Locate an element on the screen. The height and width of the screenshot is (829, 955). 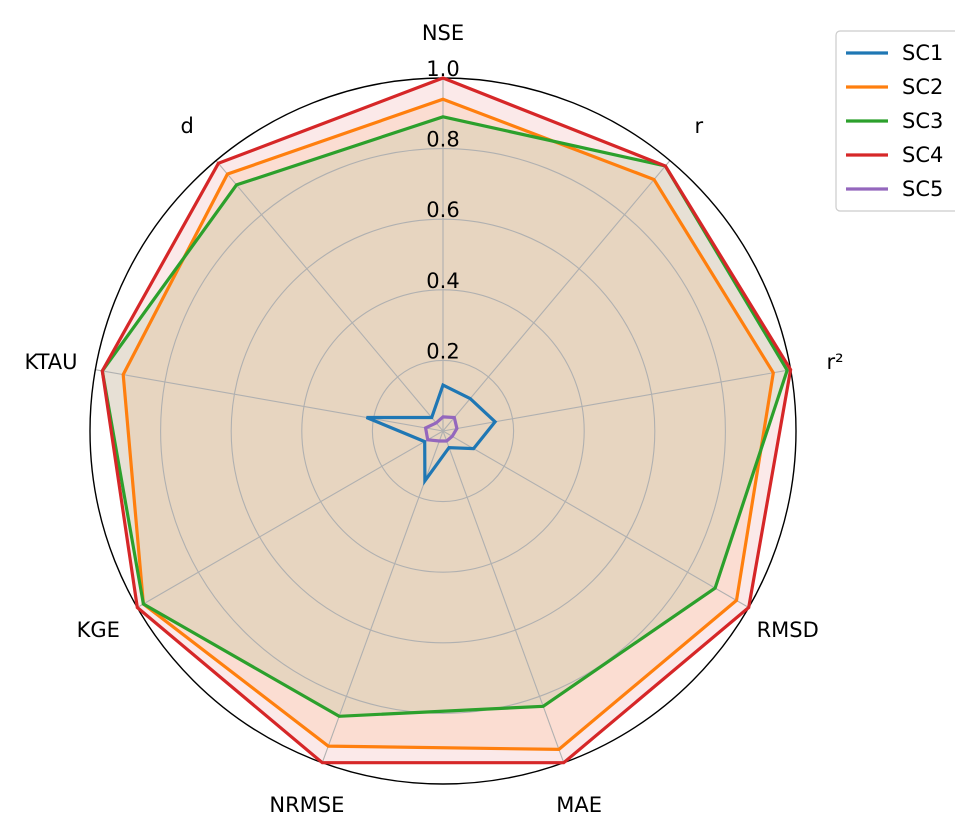
legend-box is located at coordinates (895, 121).